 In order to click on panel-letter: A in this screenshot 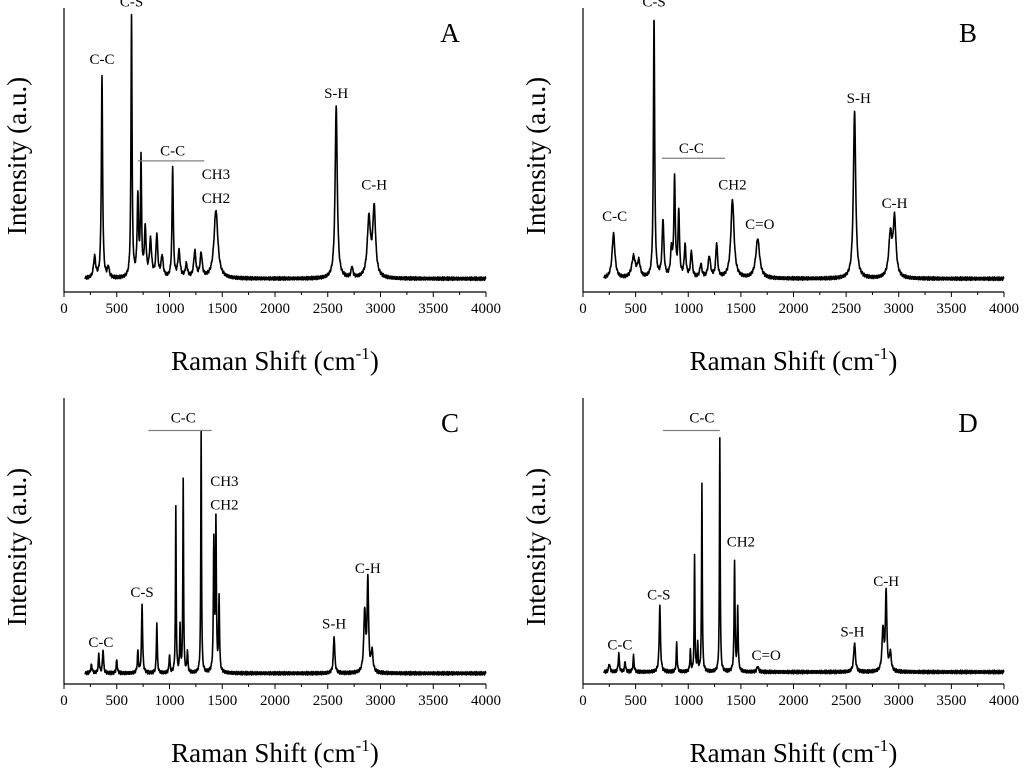, I will do `click(450, 33)`.